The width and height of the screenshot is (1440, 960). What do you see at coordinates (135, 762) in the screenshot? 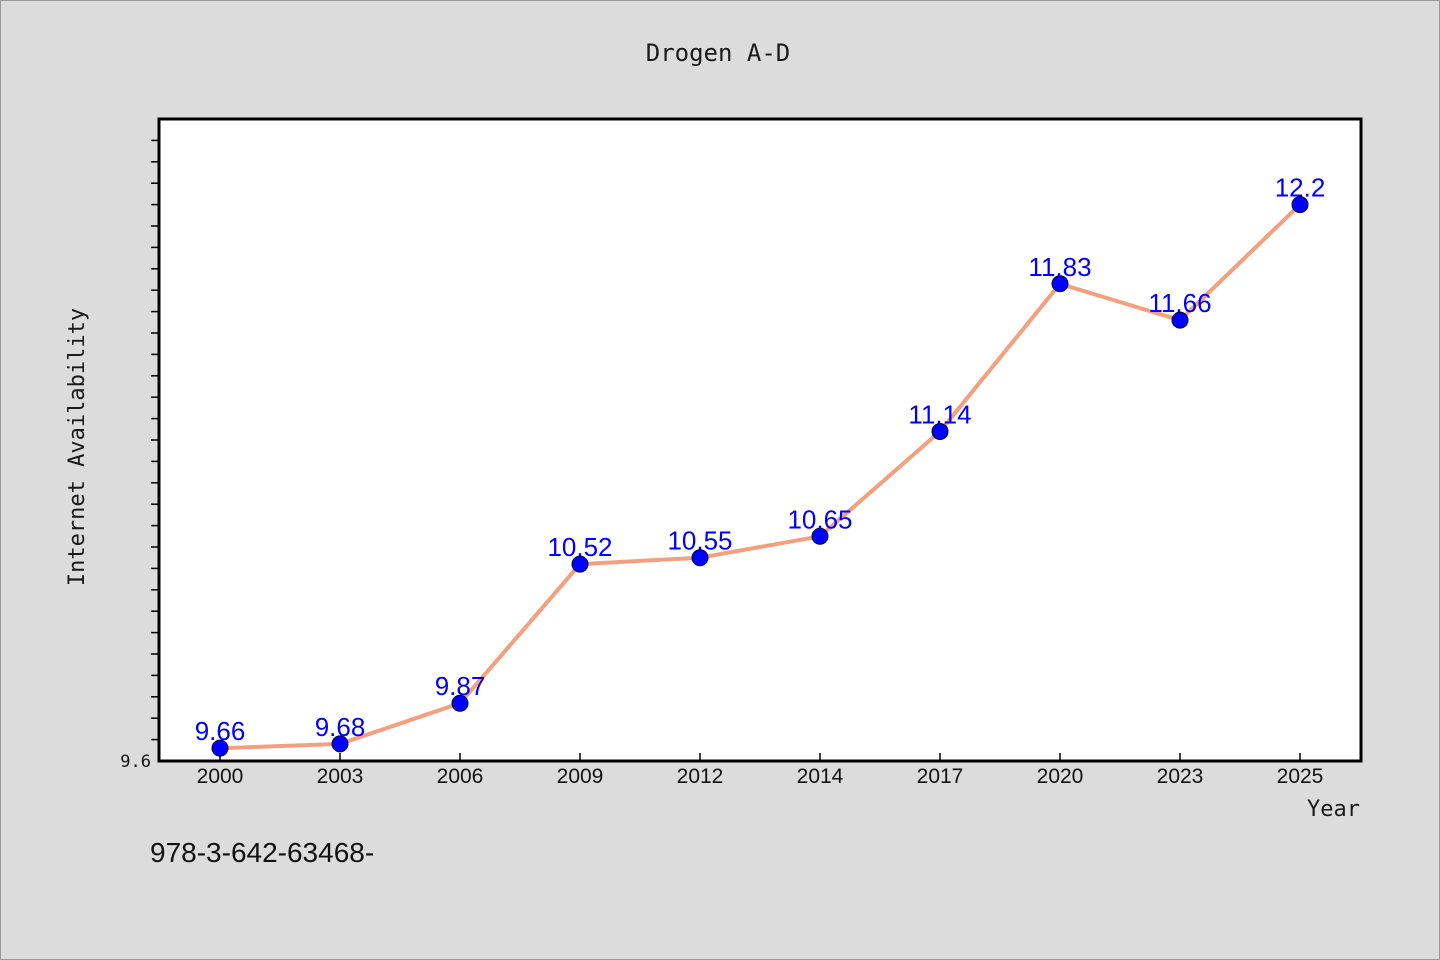
I see `y-tick-label: 9.6` at bounding box center [135, 762].